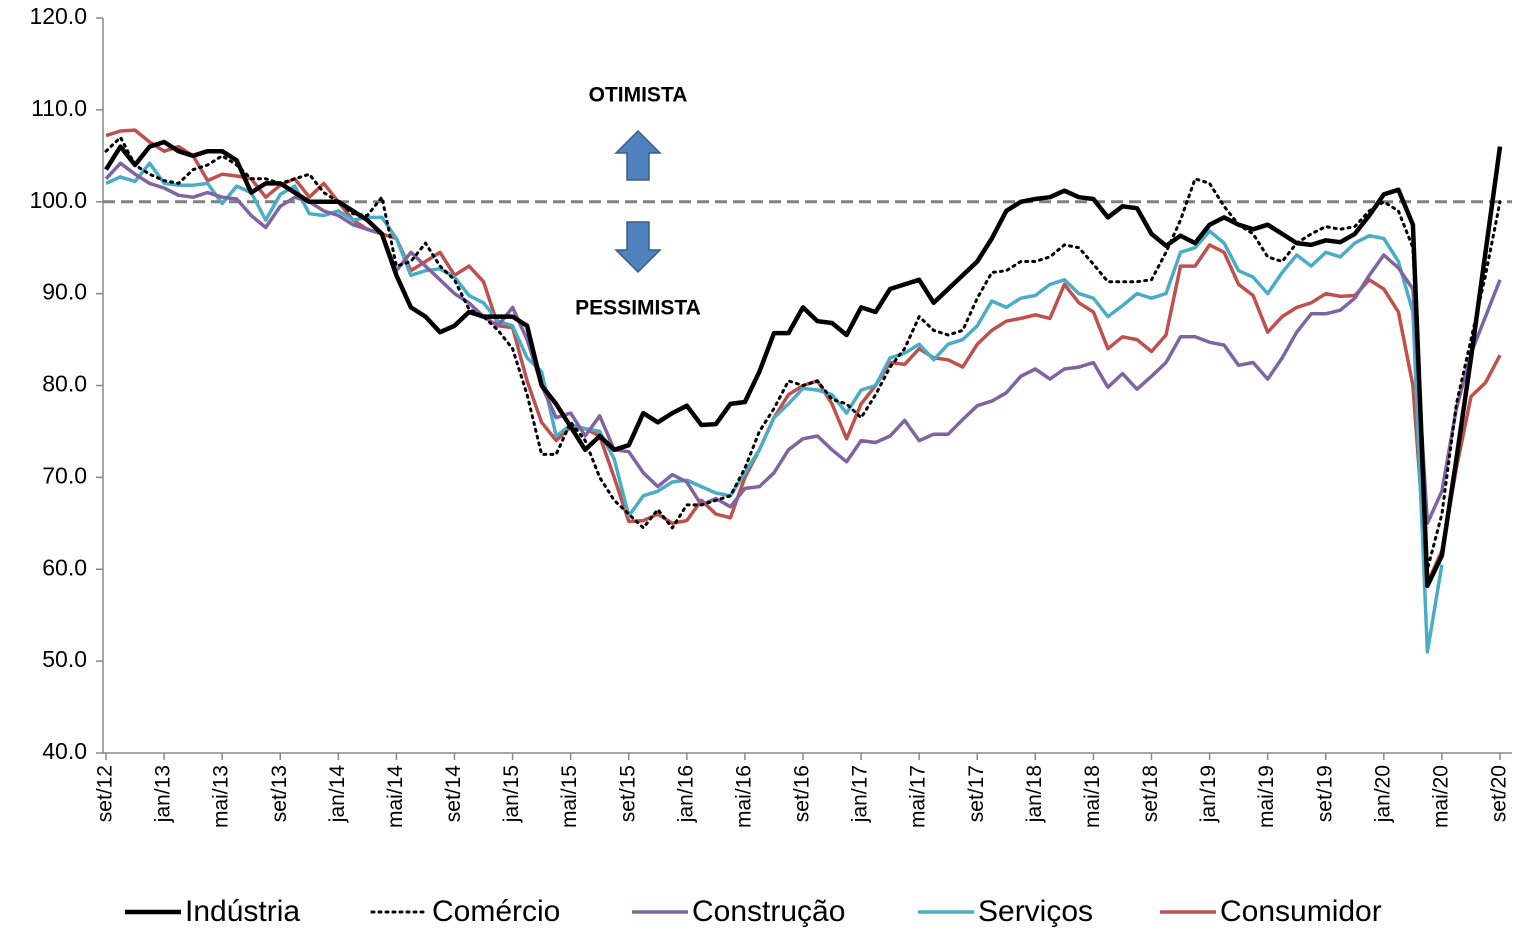 The width and height of the screenshot is (1519, 934). Describe the element at coordinates (1301, 911) in the screenshot. I see `legend-label: Consumidor` at that location.